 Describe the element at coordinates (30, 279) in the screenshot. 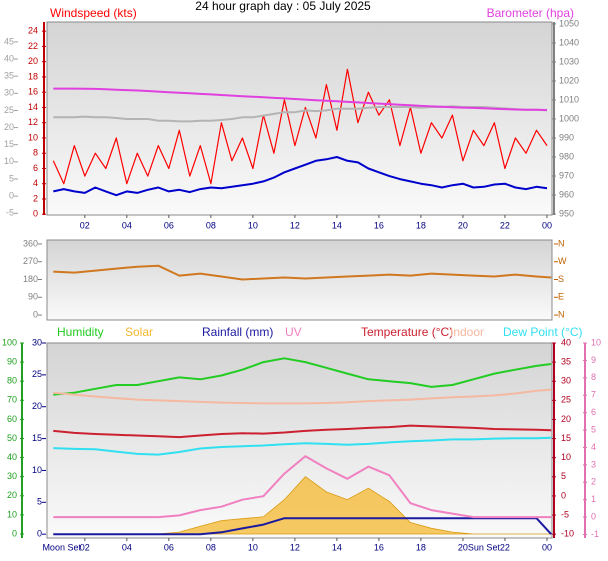

I see `y-tick-label: 180` at that location.